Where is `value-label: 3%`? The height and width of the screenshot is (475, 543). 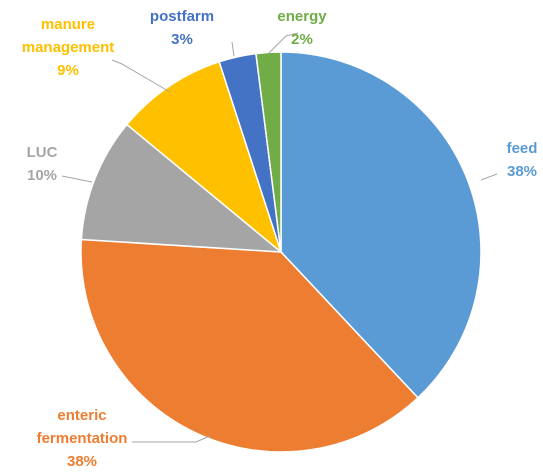 value-label: 3% is located at coordinates (182, 39).